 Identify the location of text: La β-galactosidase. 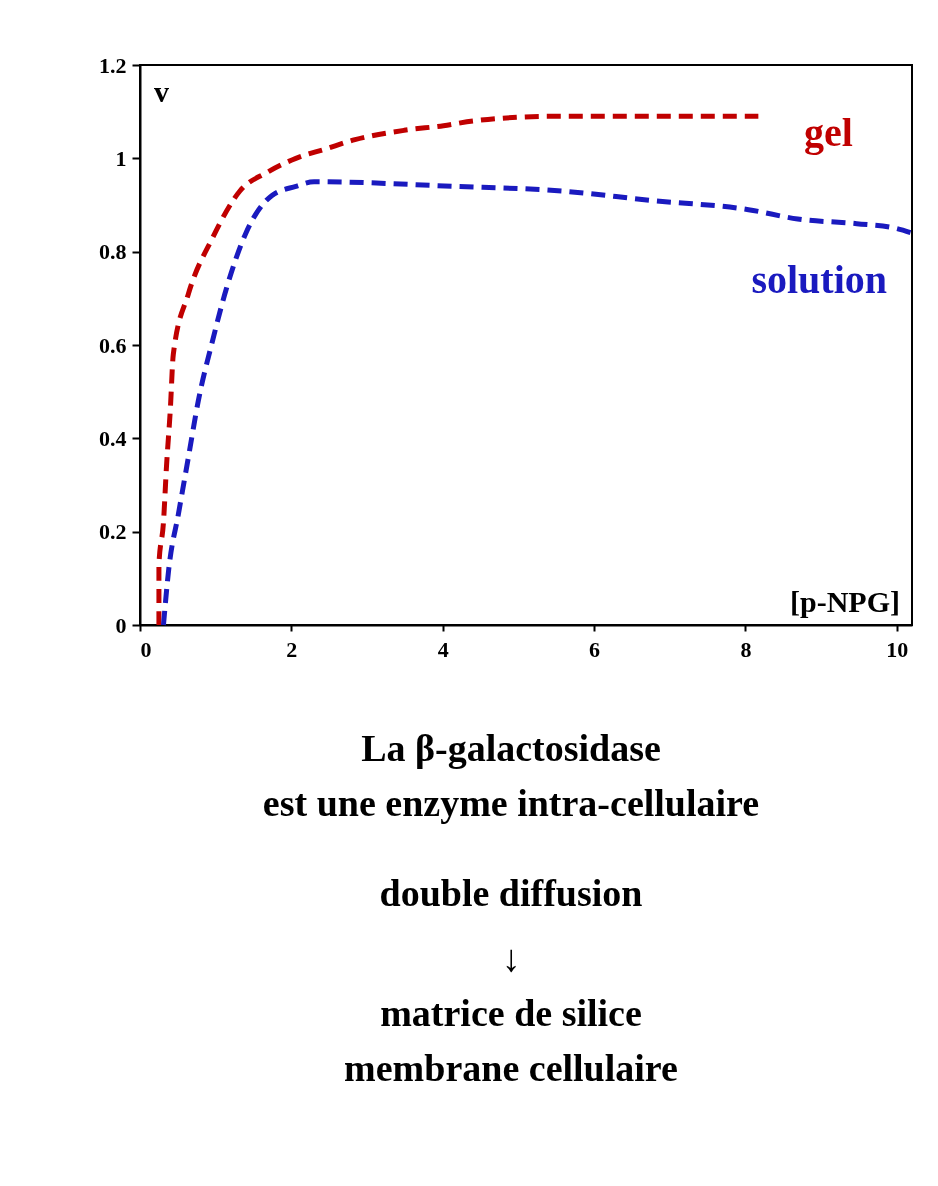
(511, 748).